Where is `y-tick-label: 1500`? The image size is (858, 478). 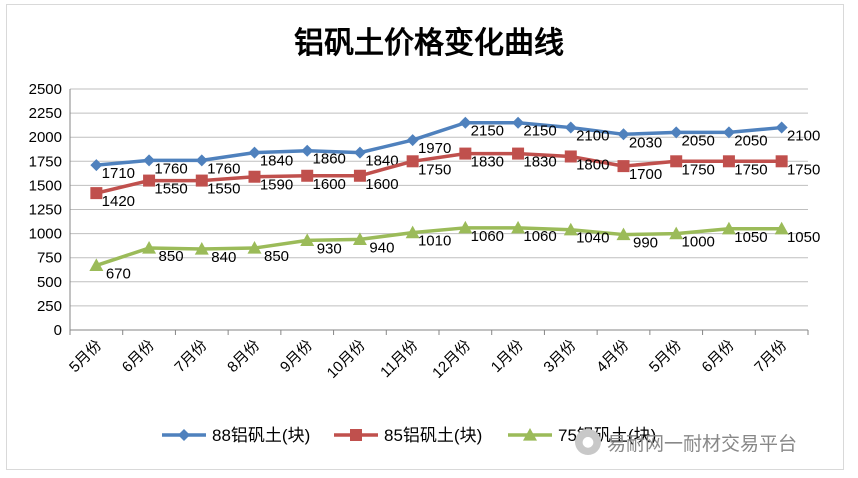 y-tick-label: 1500 is located at coordinates (45, 185).